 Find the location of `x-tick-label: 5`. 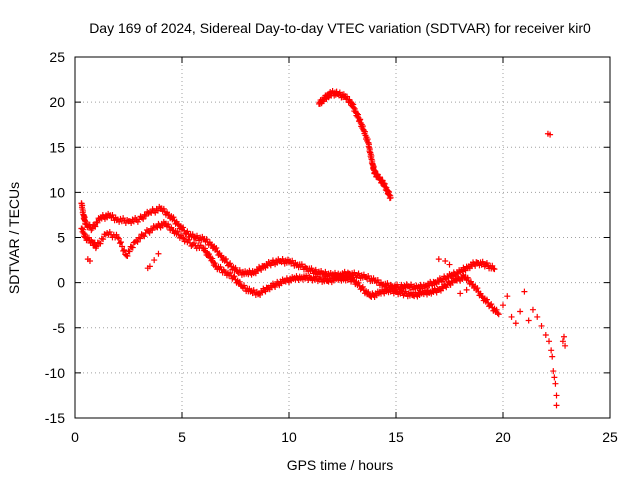

x-tick-label: 5 is located at coordinates (182, 437).